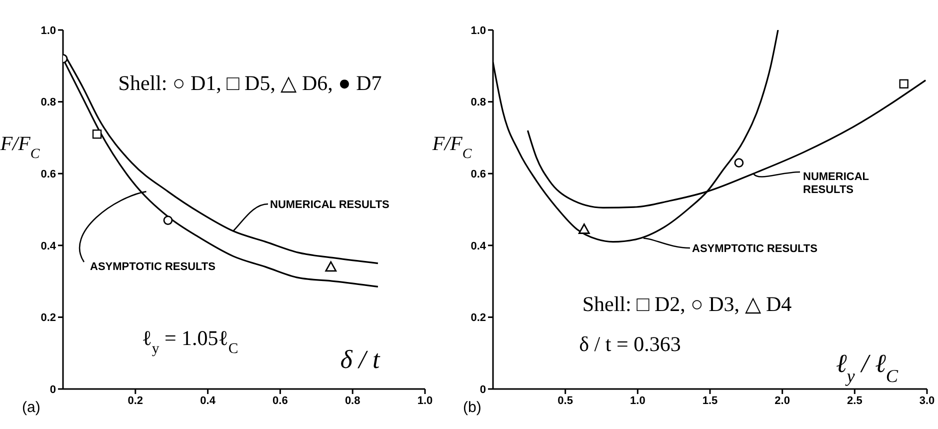 The image size is (938, 429). What do you see at coordinates (136, 400) in the screenshot?
I see `x-tick-label: 0.2` at bounding box center [136, 400].